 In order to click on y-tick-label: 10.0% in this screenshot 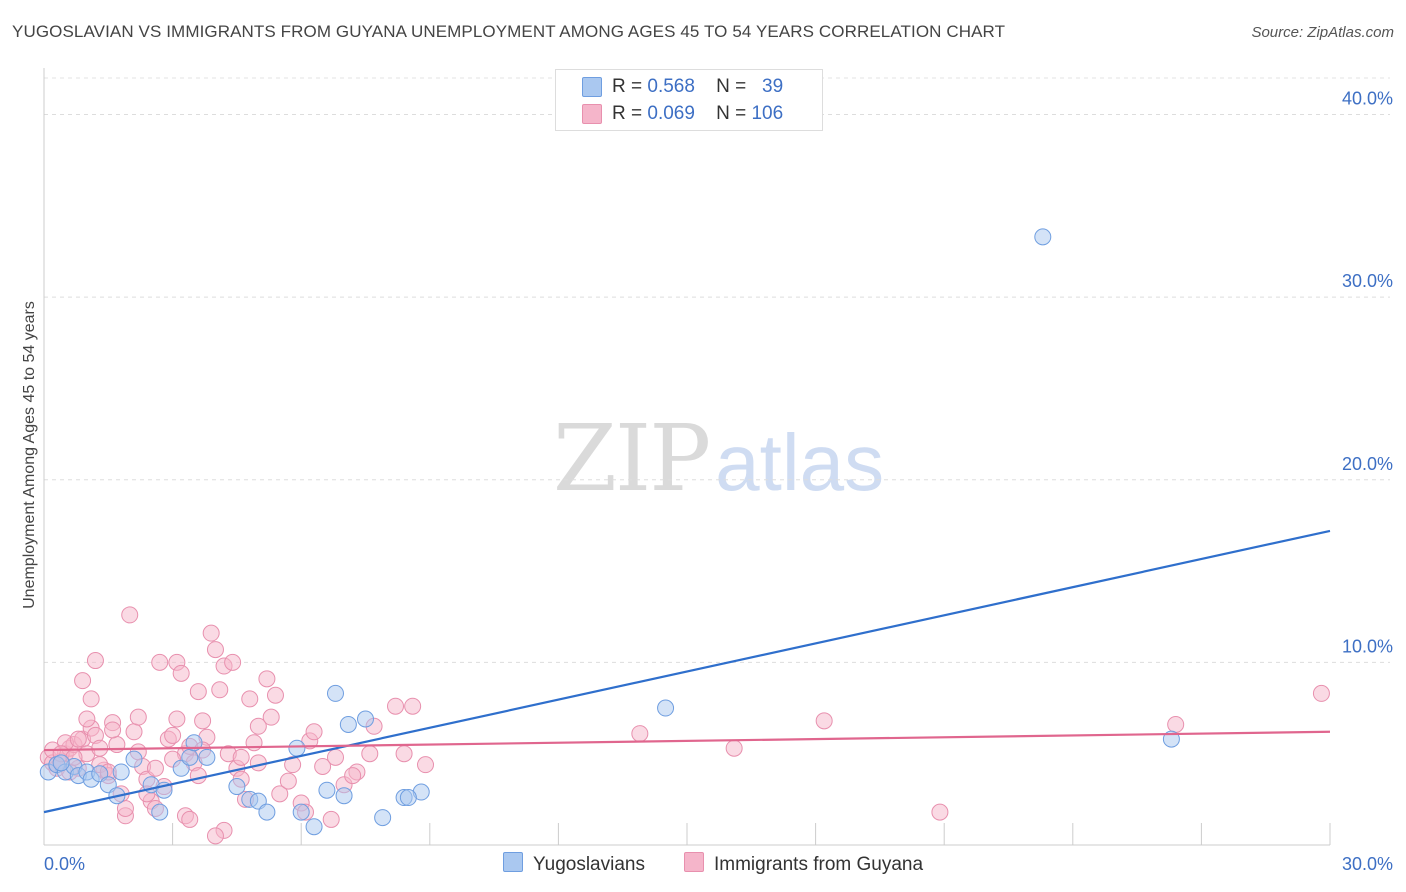, I will do `click(1367, 646)`.